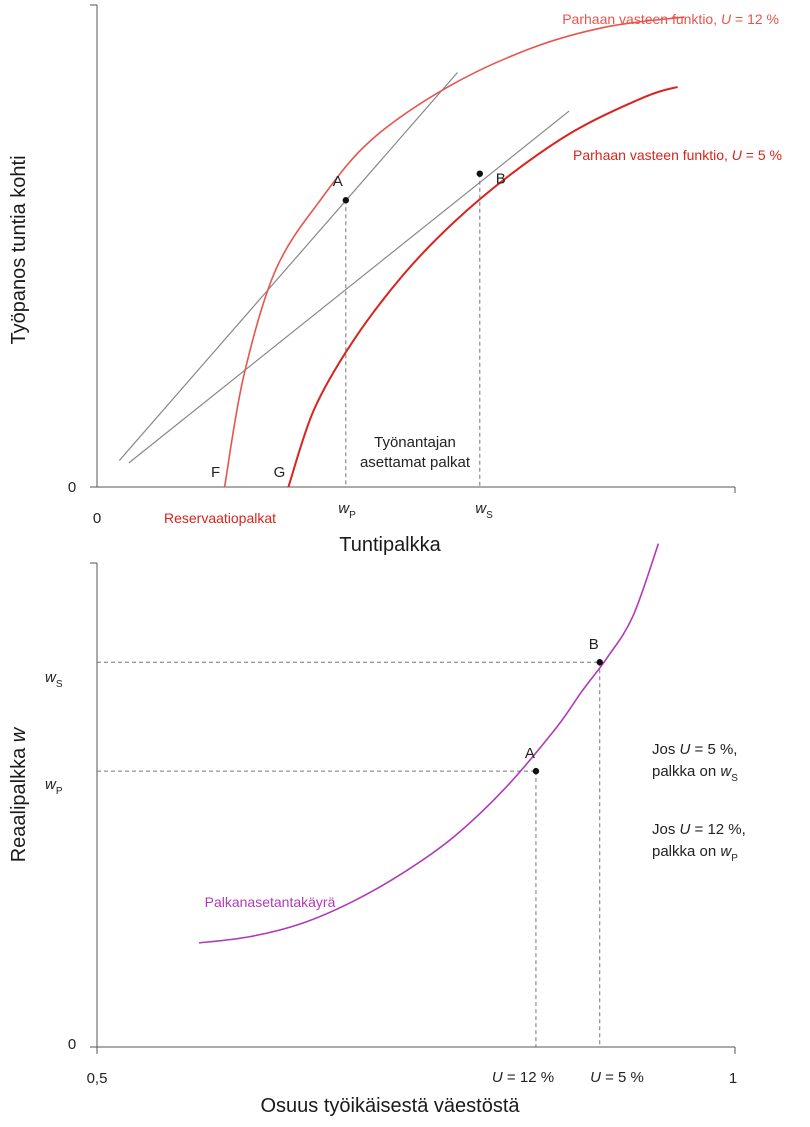  What do you see at coordinates (347, 510) in the screenshot?
I see `top-x-tick-wp: wP` at bounding box center [347, 510].